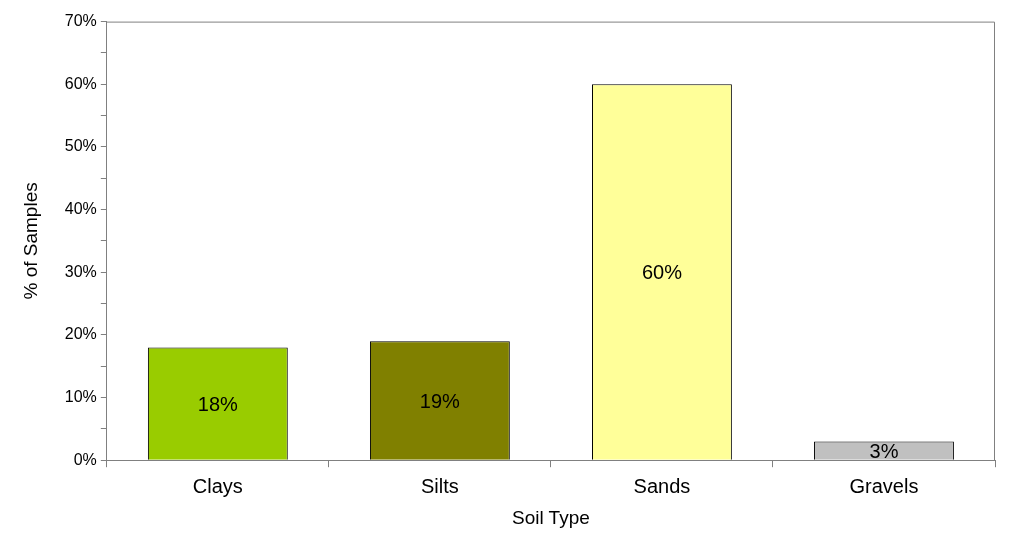  I want to click on y-tick-label: 50%, so click(80, 146).